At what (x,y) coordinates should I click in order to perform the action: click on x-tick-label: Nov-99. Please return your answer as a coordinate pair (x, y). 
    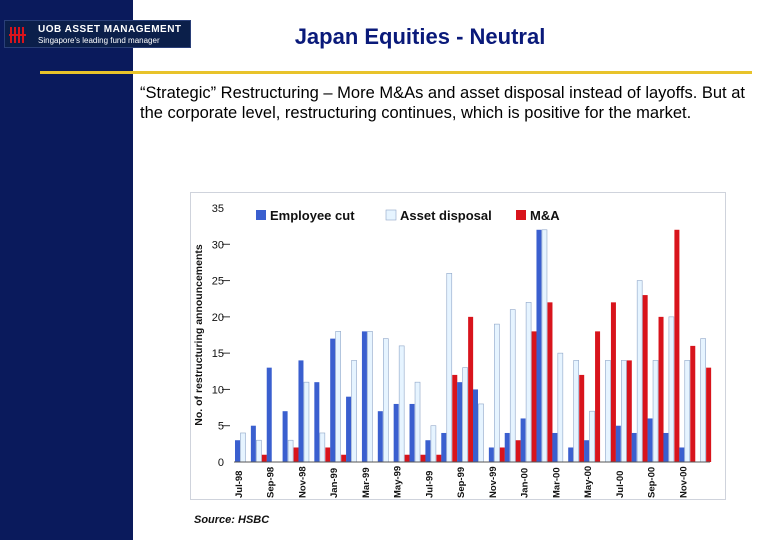
    Looking at the image, I should click on (493, 482).